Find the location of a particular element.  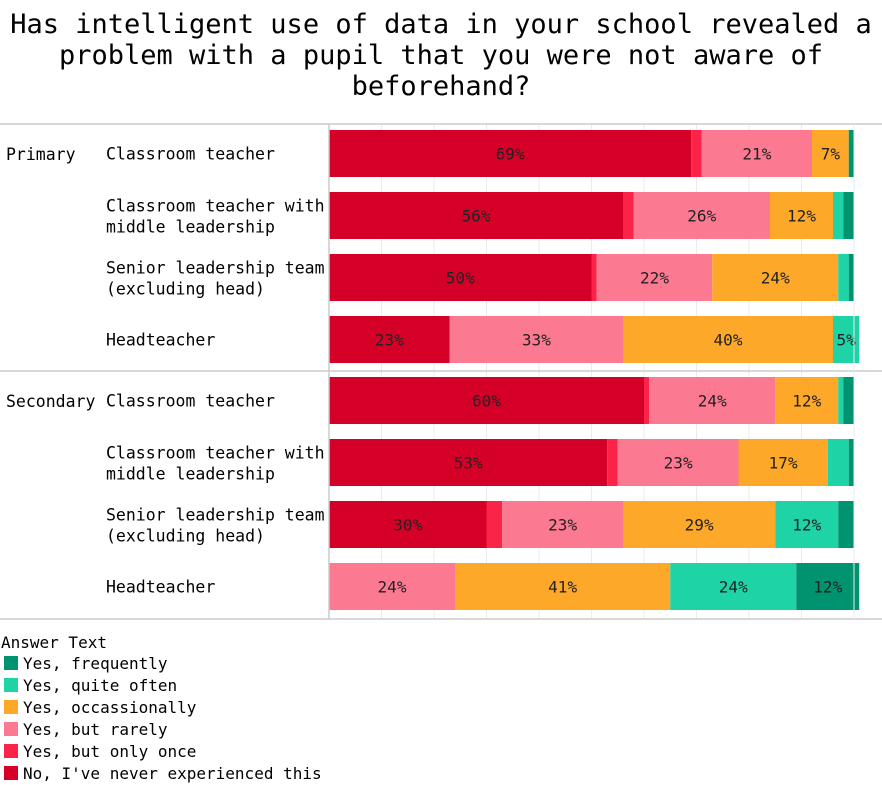

data-label: 33% is located at coordinates (536, 340).